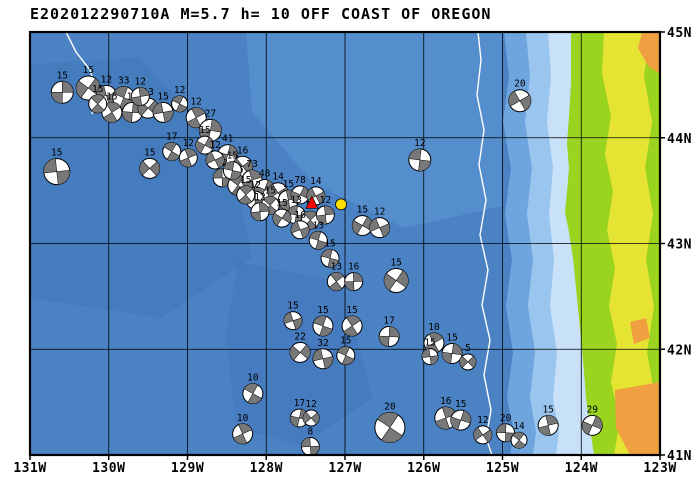 The width and height of the screenshot is (699, 485). Describe the element at coordinates (310, 432) in the screenshot. I see `depth-label: 8` at that location.